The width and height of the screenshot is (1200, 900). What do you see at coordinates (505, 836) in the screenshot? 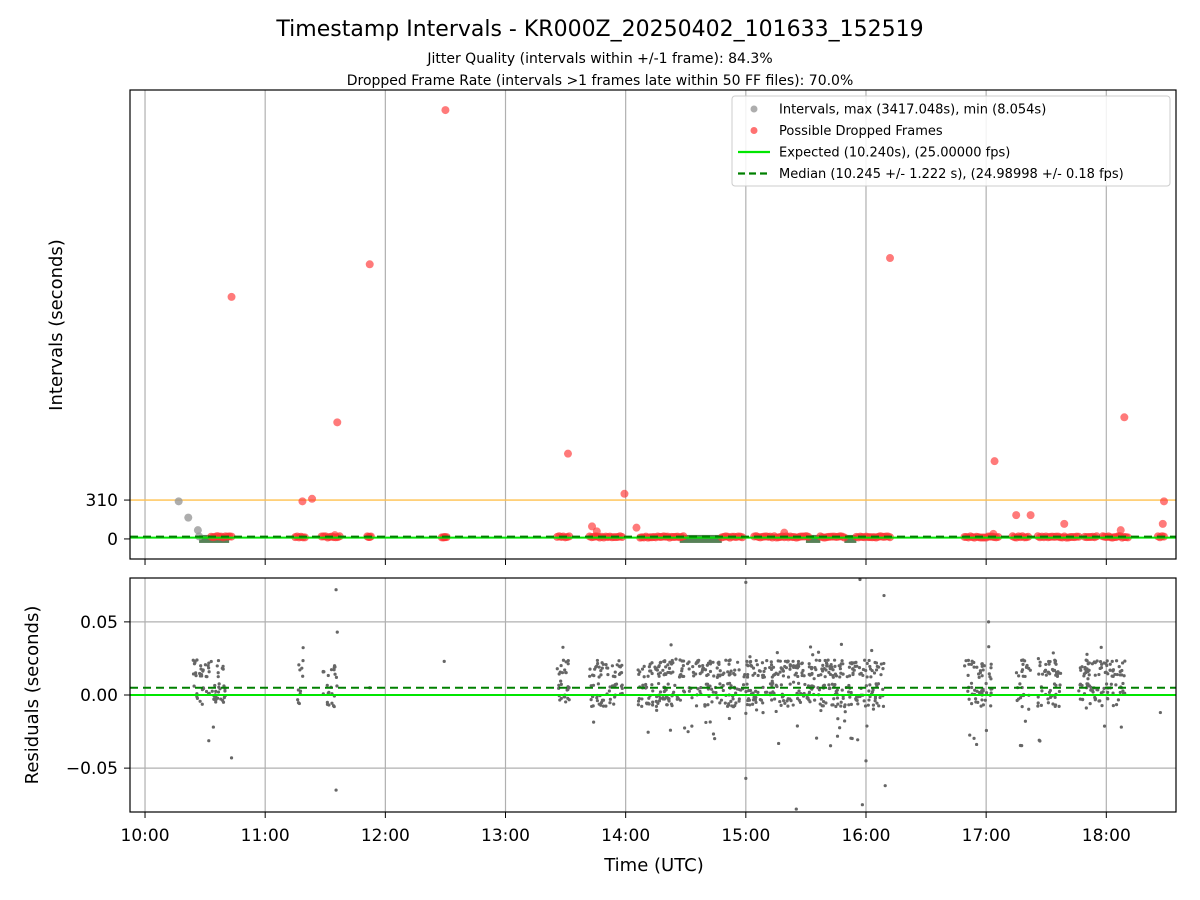
I see `x-tick-label: 13:00` at bounding box center [505, 836].